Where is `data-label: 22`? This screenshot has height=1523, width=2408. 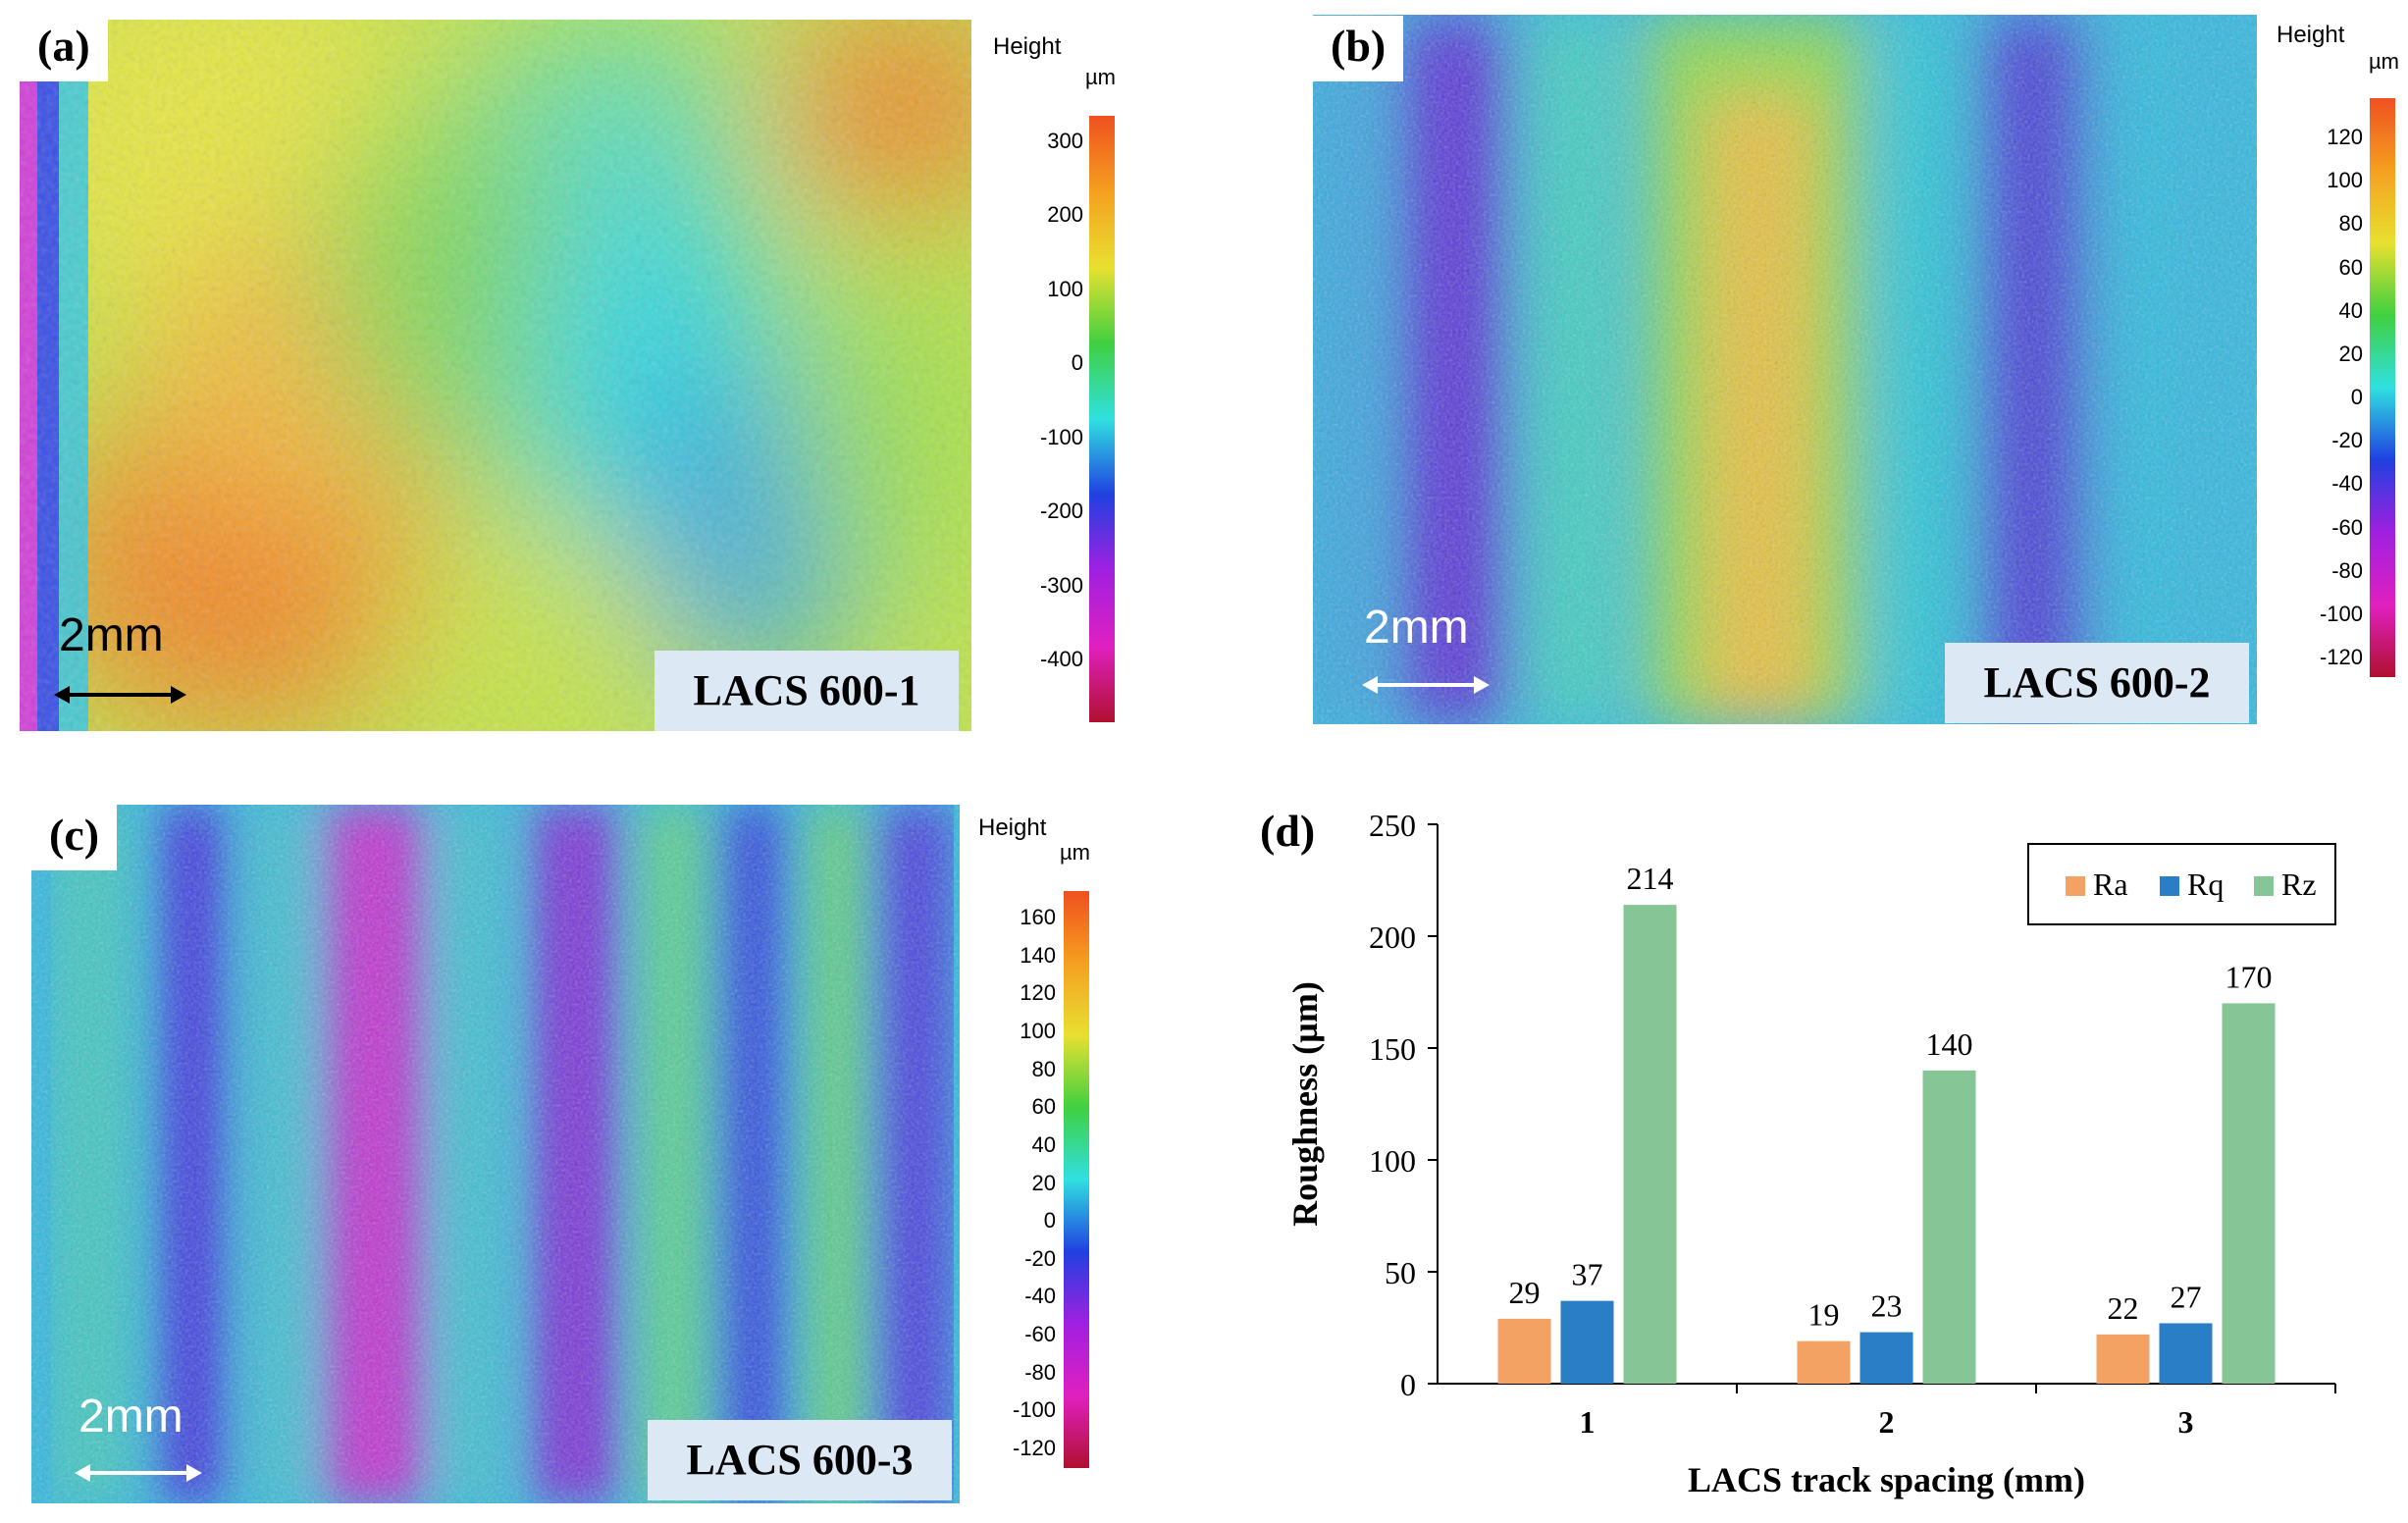
data-label: 22 is located at coordinates (2123, 1308).